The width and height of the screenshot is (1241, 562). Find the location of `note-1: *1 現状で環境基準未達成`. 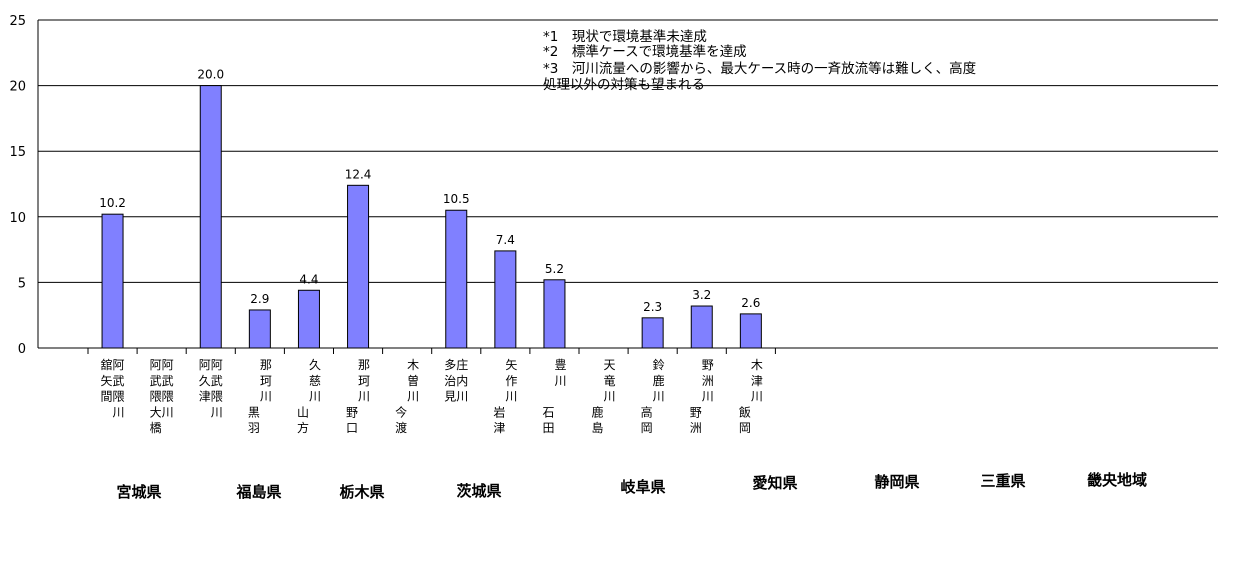

note-1: *1 現状で環境基準未達成 is located at coordinates (625, 36).